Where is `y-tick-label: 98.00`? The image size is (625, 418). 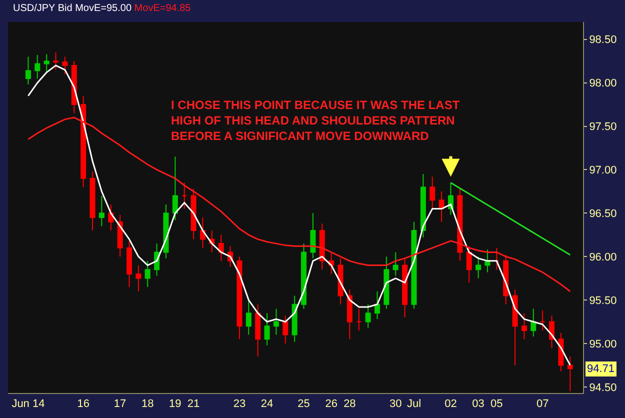
y-tick-label: 98.00 is located at coordinates (603, 84).